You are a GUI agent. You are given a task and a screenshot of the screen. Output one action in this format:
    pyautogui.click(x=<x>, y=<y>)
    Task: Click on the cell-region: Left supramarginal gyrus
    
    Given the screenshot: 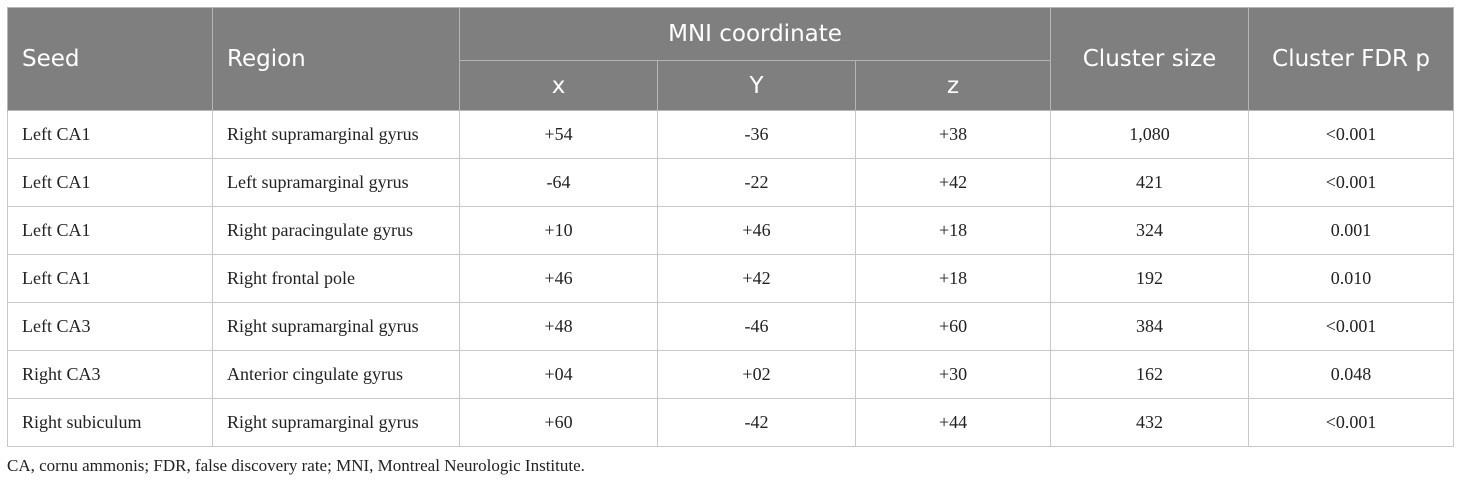 What is the action you would take?
    pyautogui.click(x=336, y=182)
    